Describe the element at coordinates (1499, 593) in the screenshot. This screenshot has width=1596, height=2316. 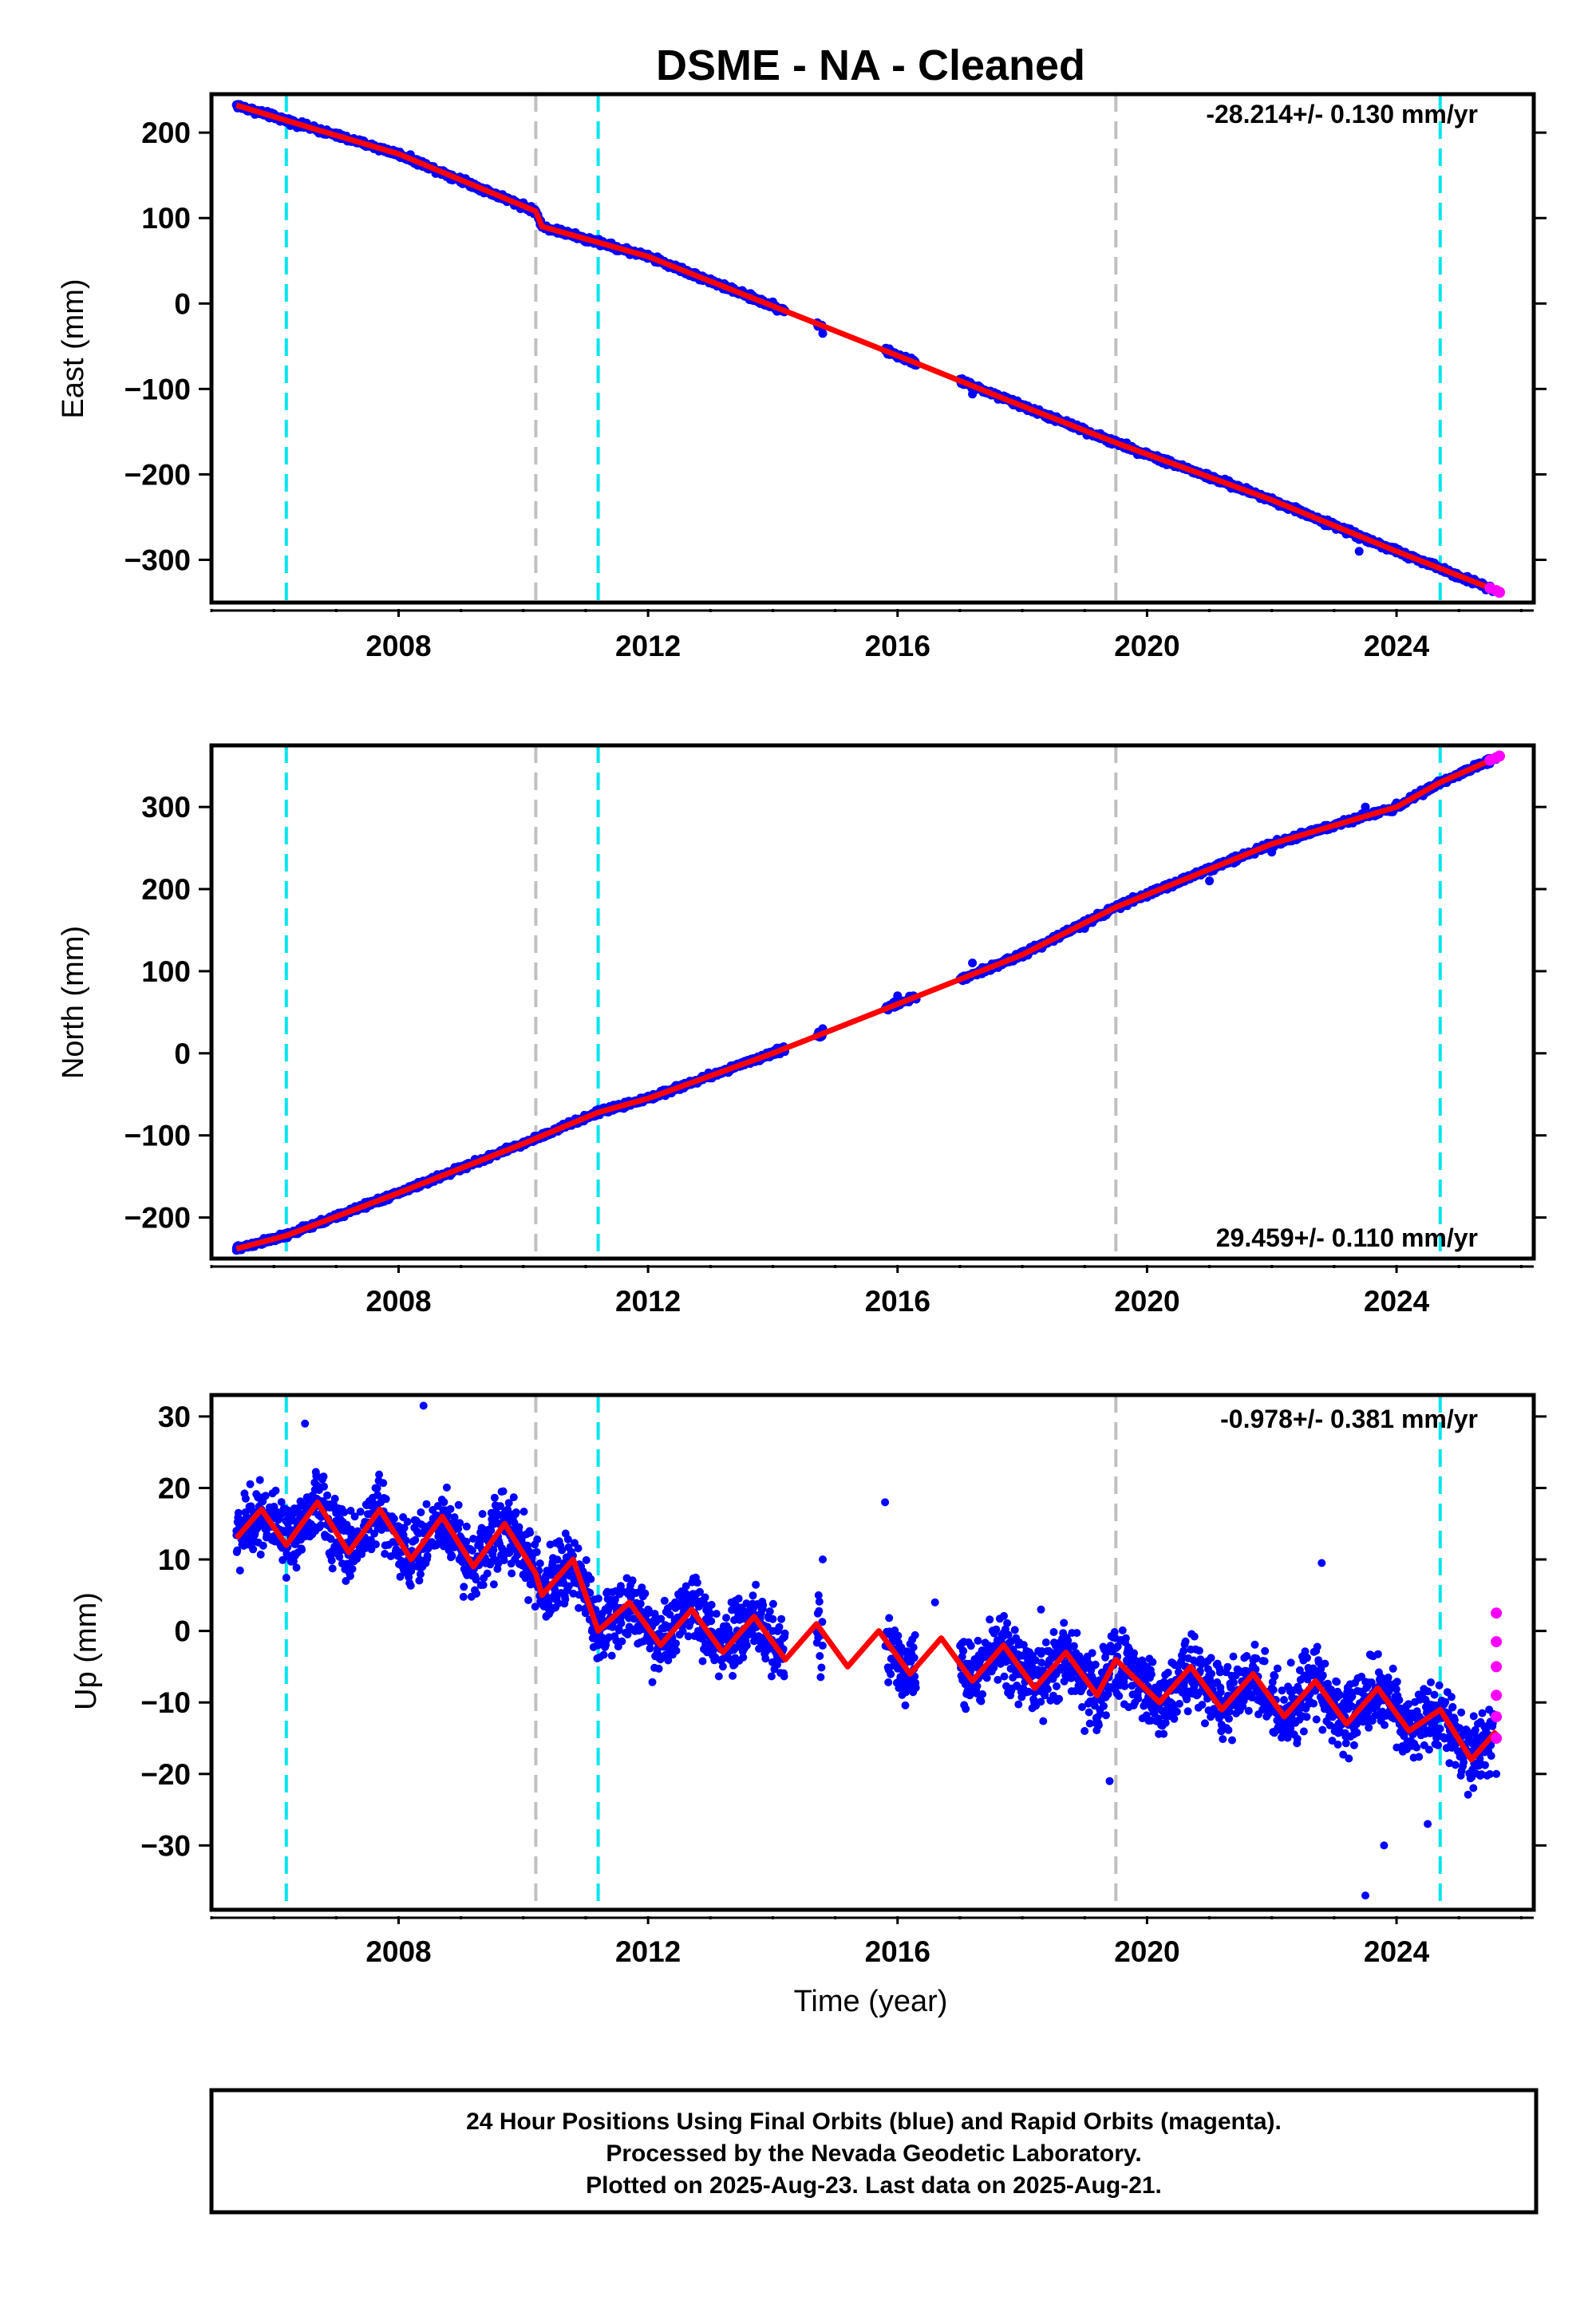
I see `east-rapid-orbit-point` at that location.